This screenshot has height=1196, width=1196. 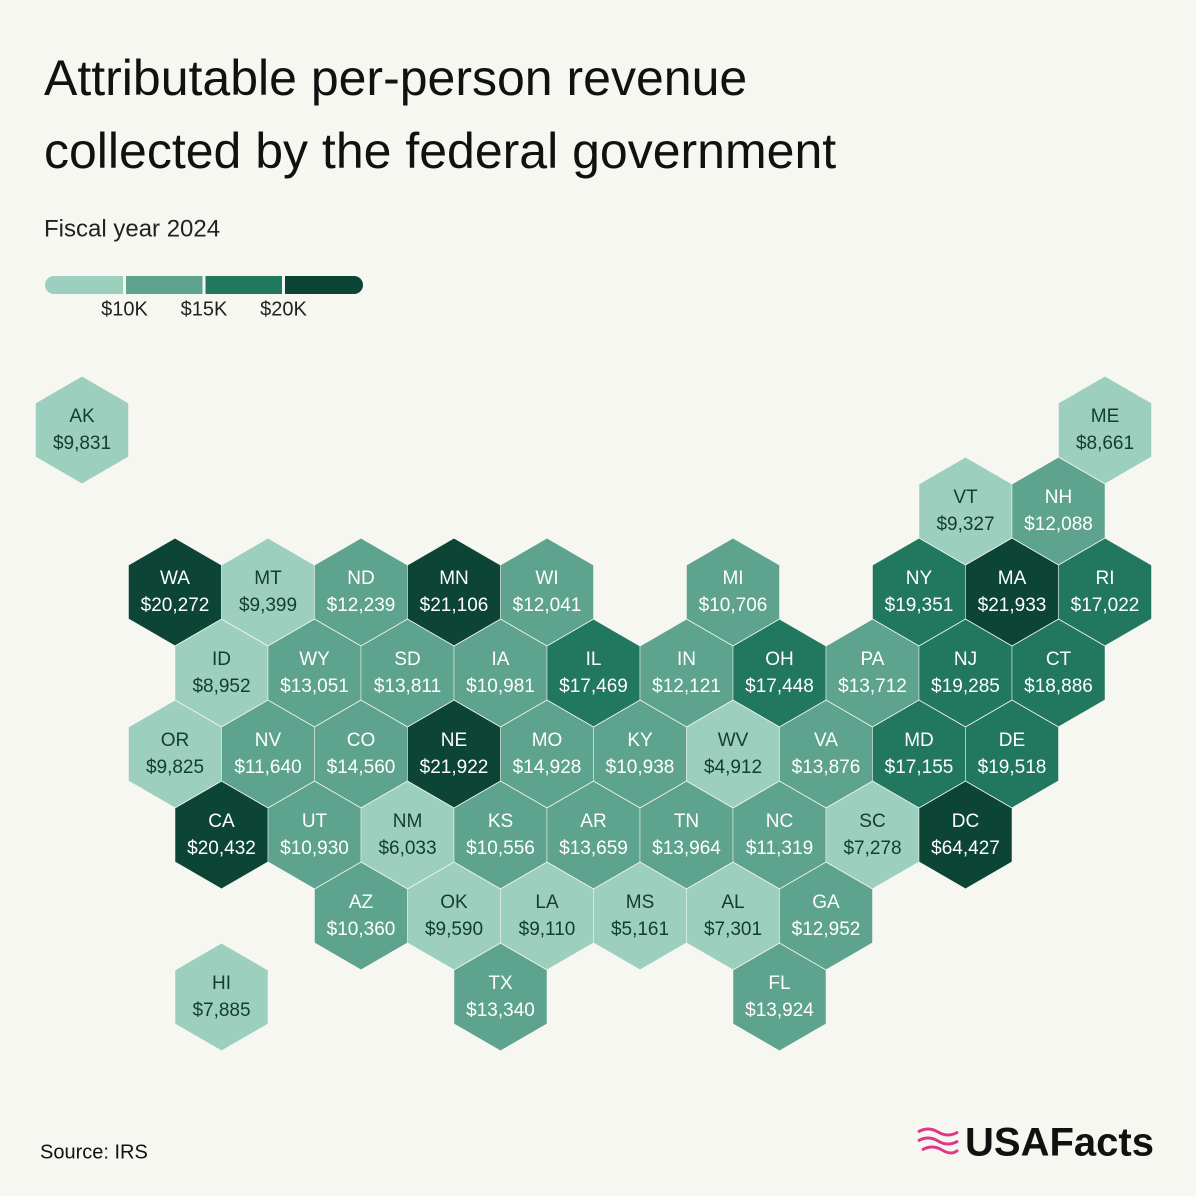 I want to click on state-value-label: $13,876, so click(x=826, y=767).